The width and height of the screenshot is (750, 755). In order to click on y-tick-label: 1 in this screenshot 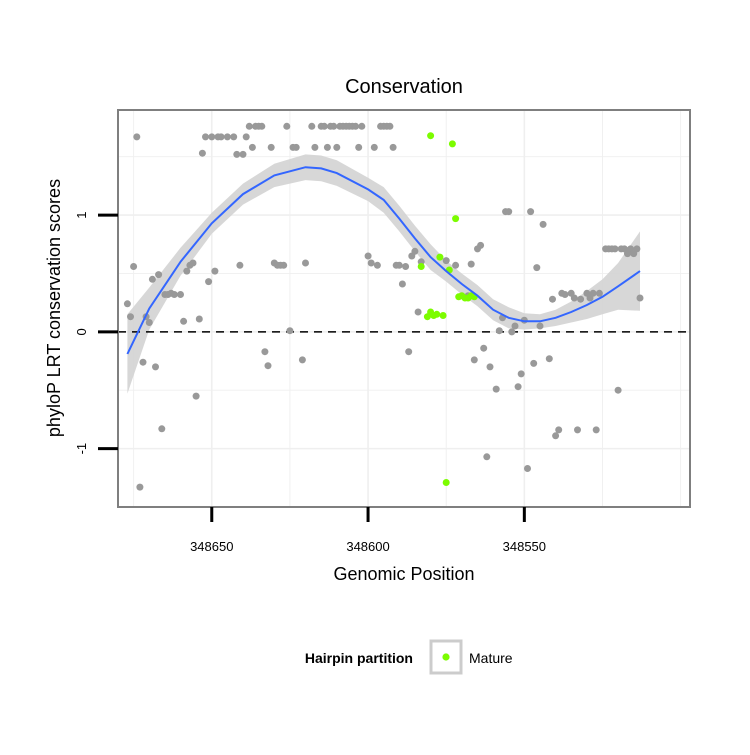, I will do `click(81, 214)`.